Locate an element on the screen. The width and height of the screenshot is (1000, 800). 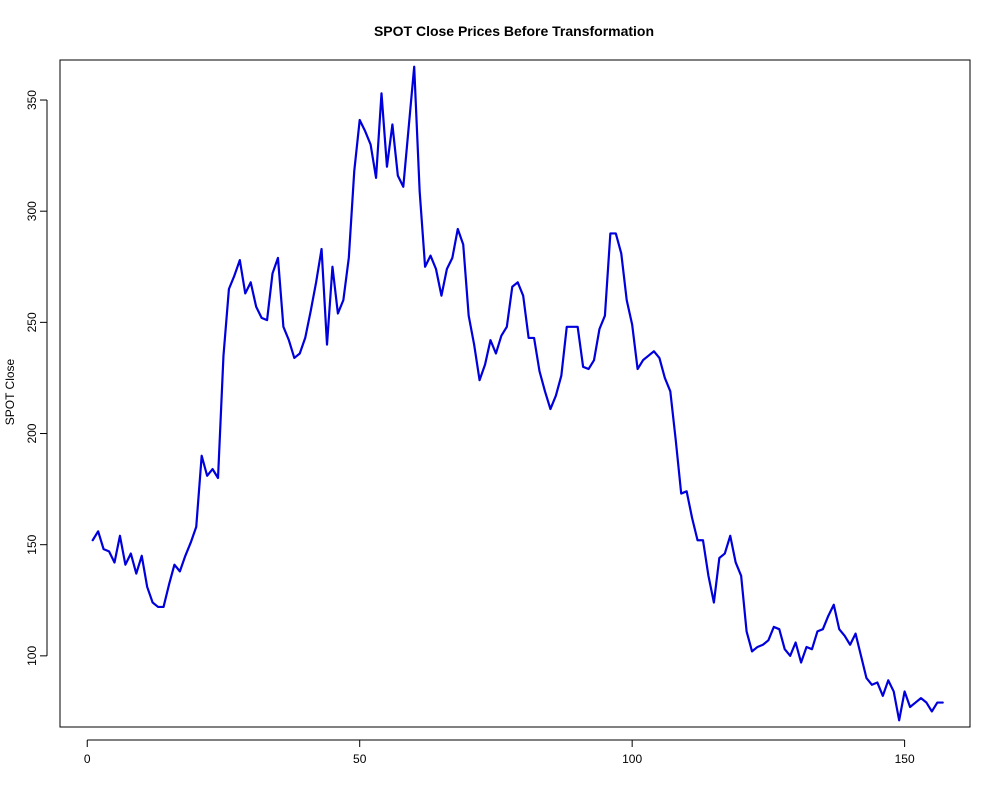
y-axis: 100 150 200 250 300 350 is located at coordinates (36, 378).